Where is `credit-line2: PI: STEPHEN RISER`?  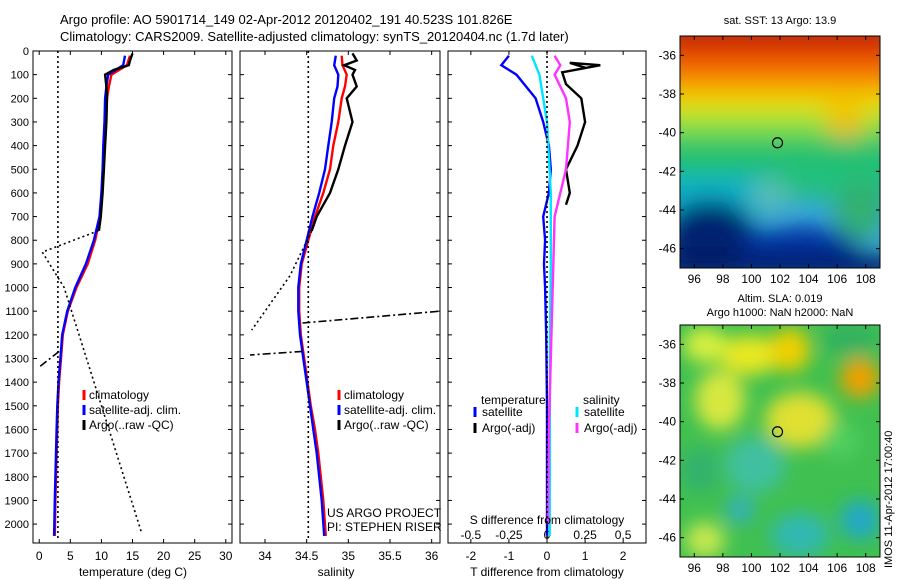 credit-line2: PI: STEPHEN RISER is located at coordinates (384, 527).